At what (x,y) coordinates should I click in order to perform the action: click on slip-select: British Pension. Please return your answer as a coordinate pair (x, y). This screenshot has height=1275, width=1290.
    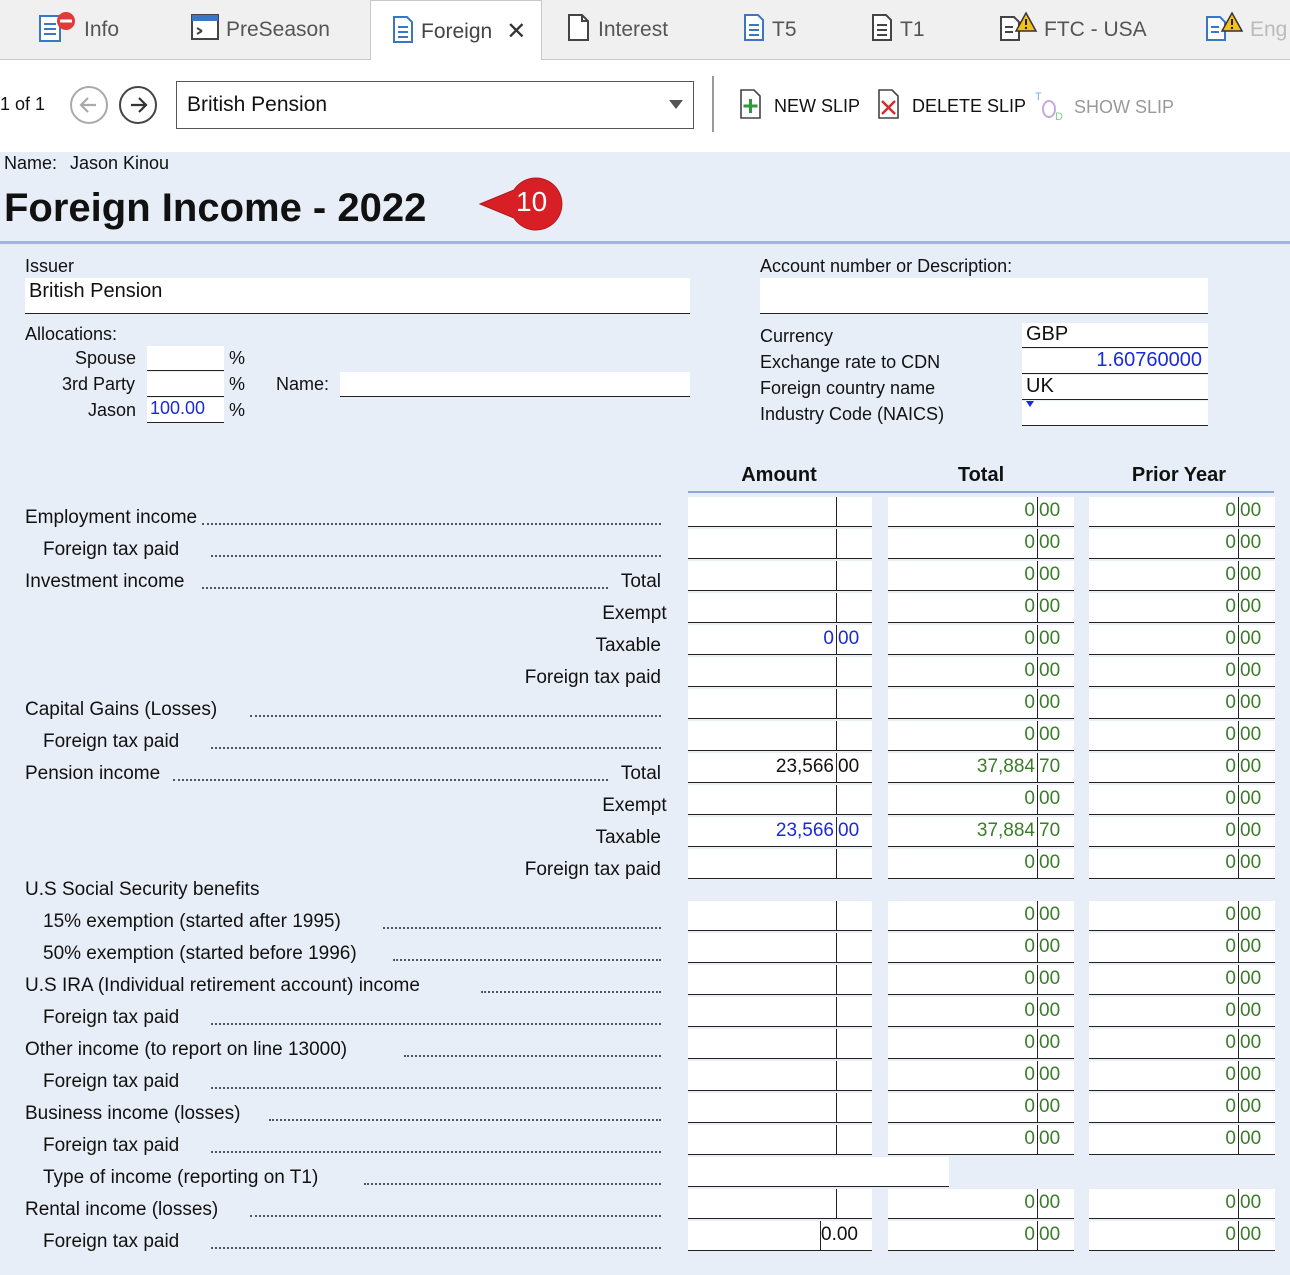
    Looking at the image, I should click on (435, 105).